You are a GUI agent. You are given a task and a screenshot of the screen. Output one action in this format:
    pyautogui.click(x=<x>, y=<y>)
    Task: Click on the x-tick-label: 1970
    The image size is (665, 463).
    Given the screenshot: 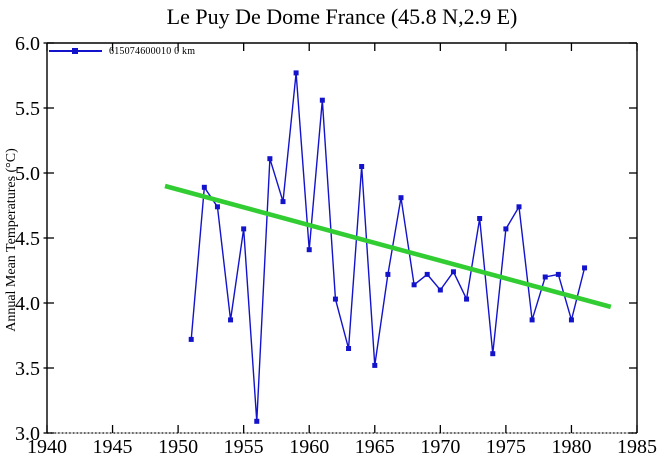 What is the action you would take?
    pyautogui.click(x=440, y=447)
    